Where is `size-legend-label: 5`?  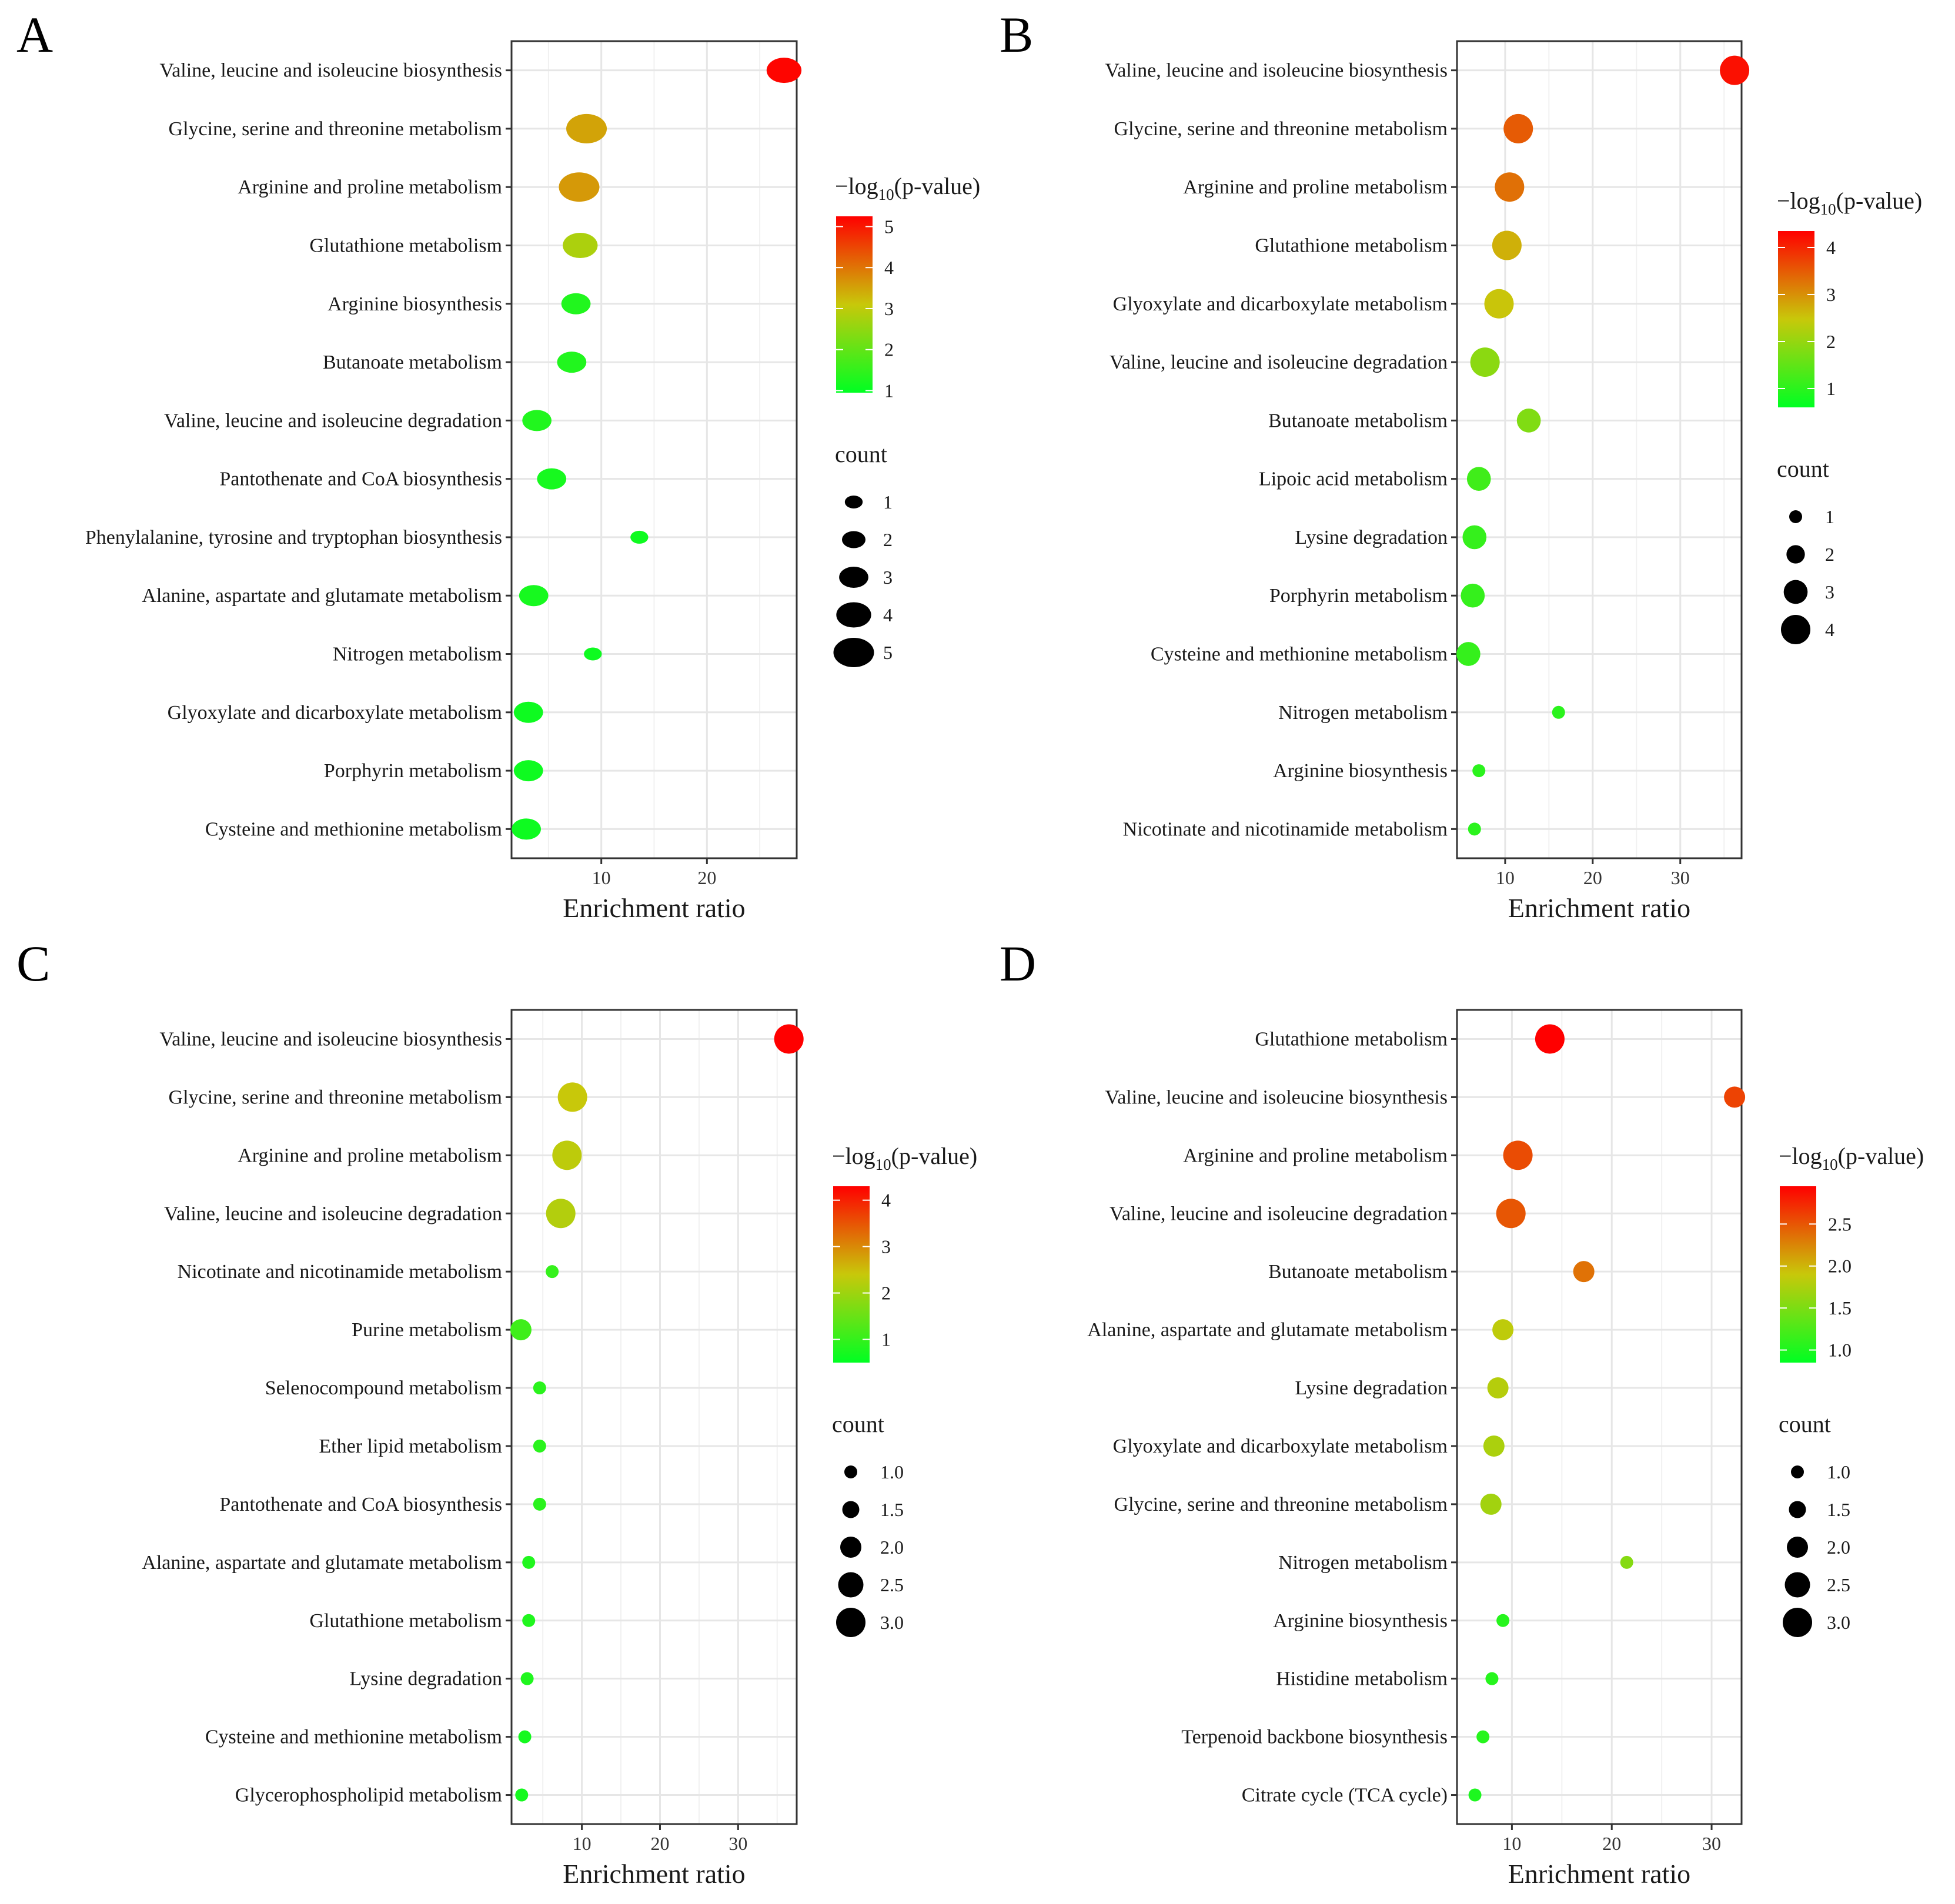
size-legend-label: 5 is located at coordinates (888, 652).